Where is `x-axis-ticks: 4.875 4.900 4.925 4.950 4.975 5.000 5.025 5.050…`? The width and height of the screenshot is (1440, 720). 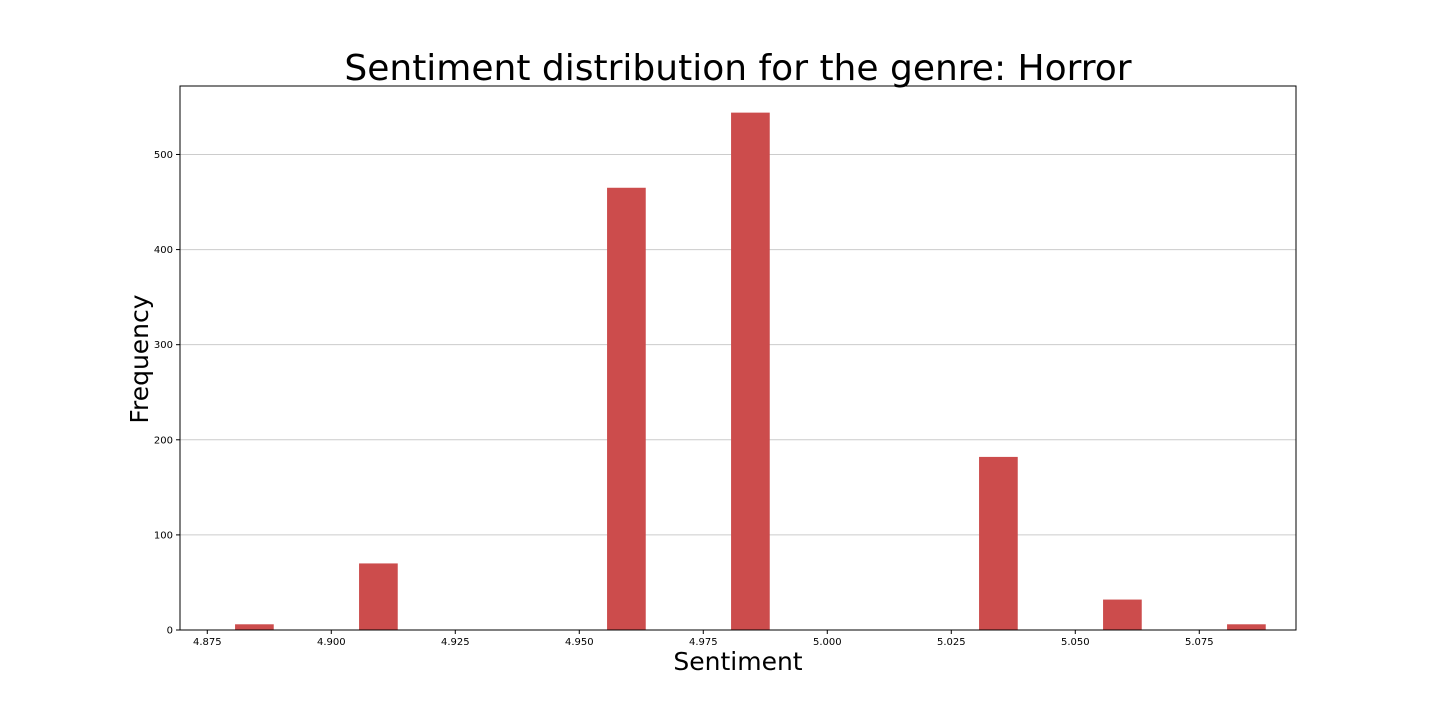
x-axis-ticks: 4.875 4.900 4.925 4.950 4.975 5.000 5.025 5.050… is located at coordinates (703, 639).